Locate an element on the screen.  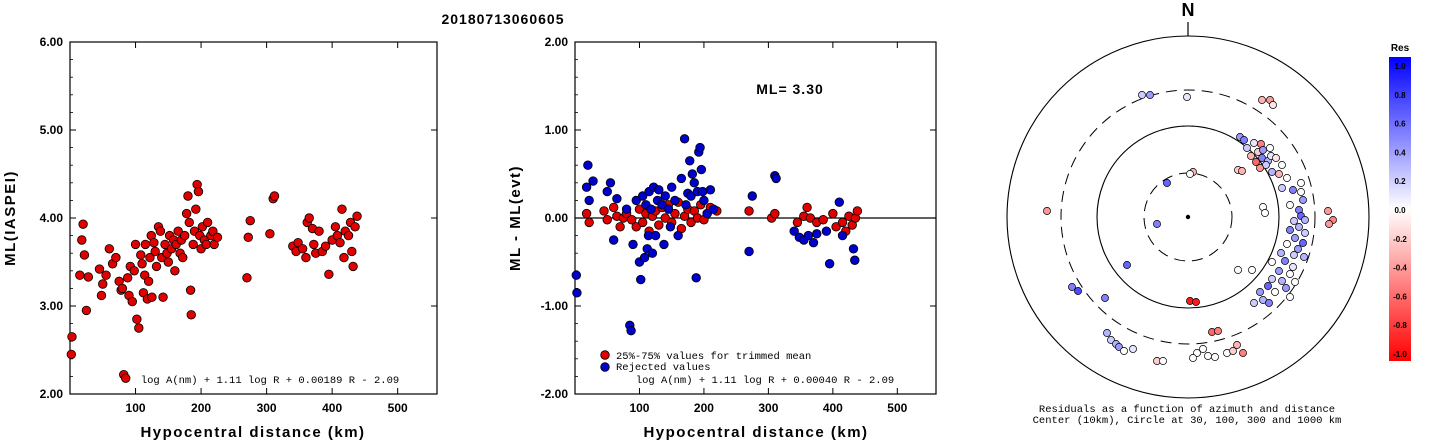
polar-points is located at coordinates (1190, 228).